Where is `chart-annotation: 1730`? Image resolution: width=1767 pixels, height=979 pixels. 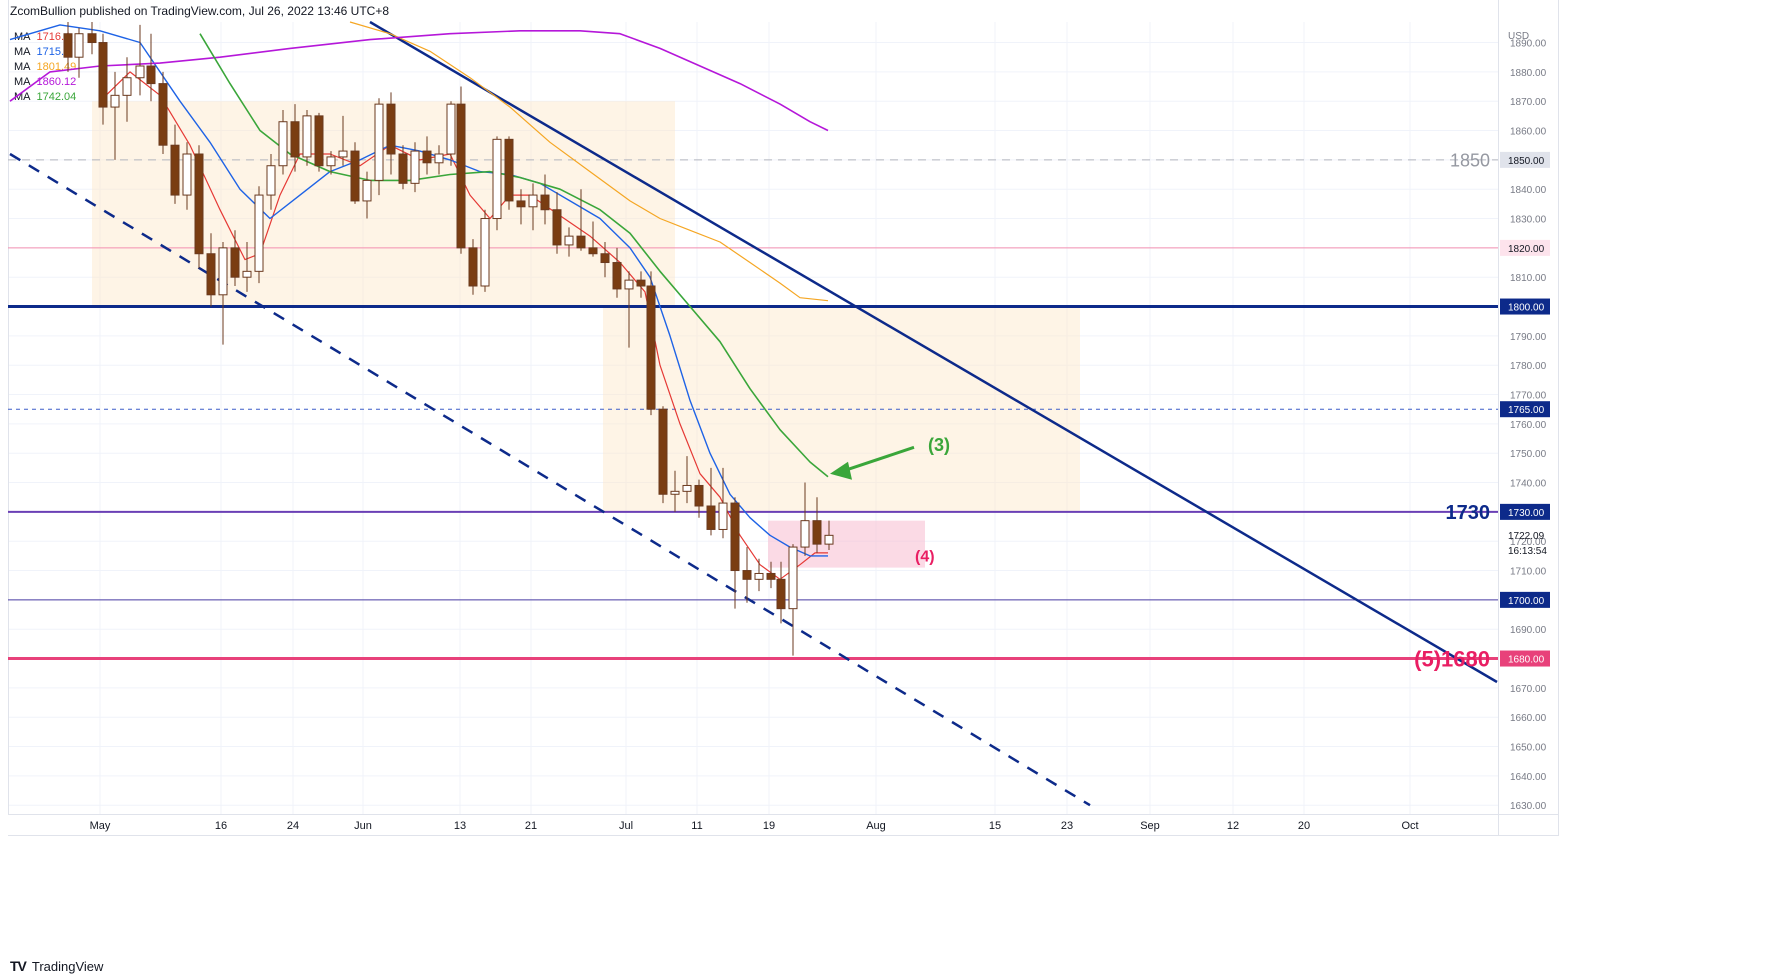
chart-annotation: 1730 is located at coordinates (1468, 513).